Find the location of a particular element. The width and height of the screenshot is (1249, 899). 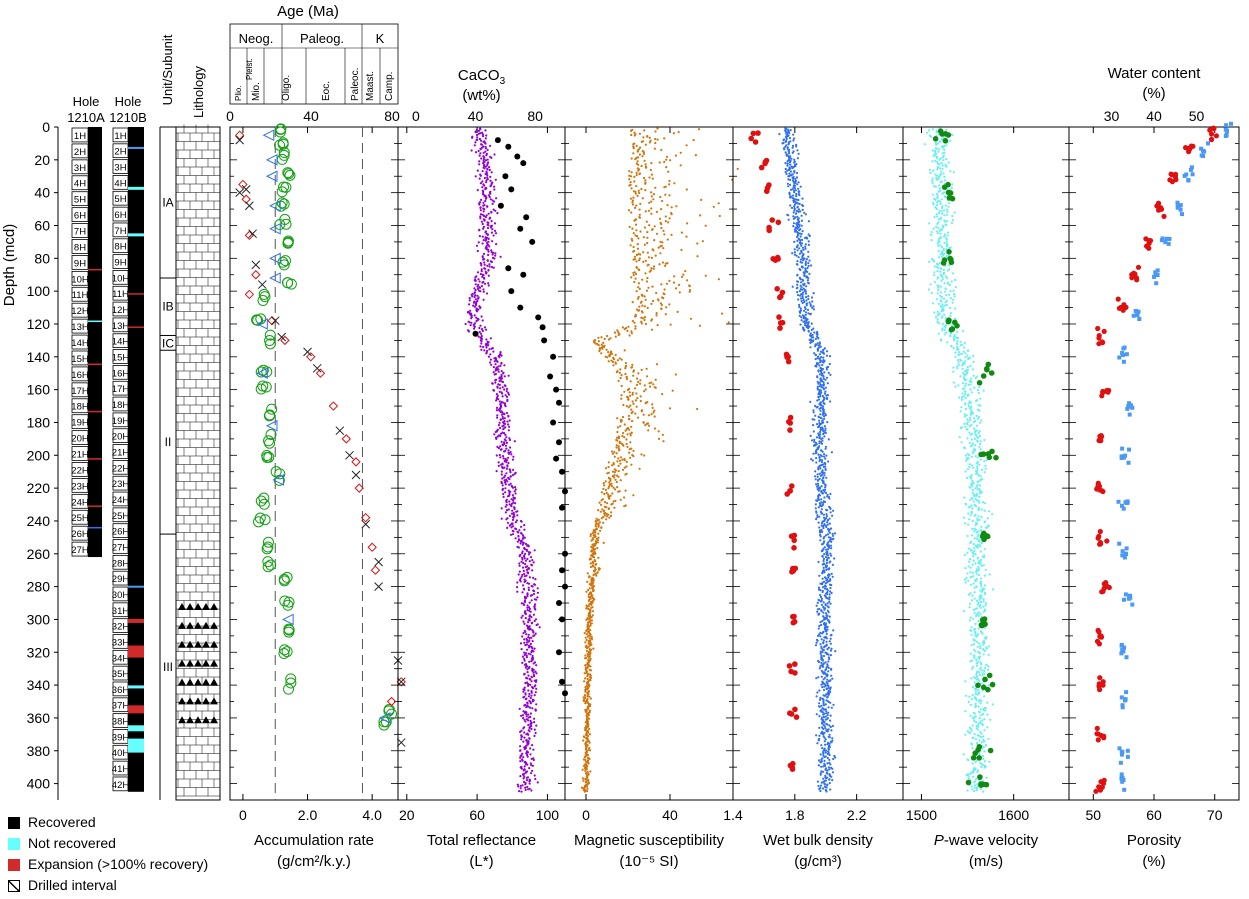

hole-a-core-label: 25H is located at coordinates (80, 518).